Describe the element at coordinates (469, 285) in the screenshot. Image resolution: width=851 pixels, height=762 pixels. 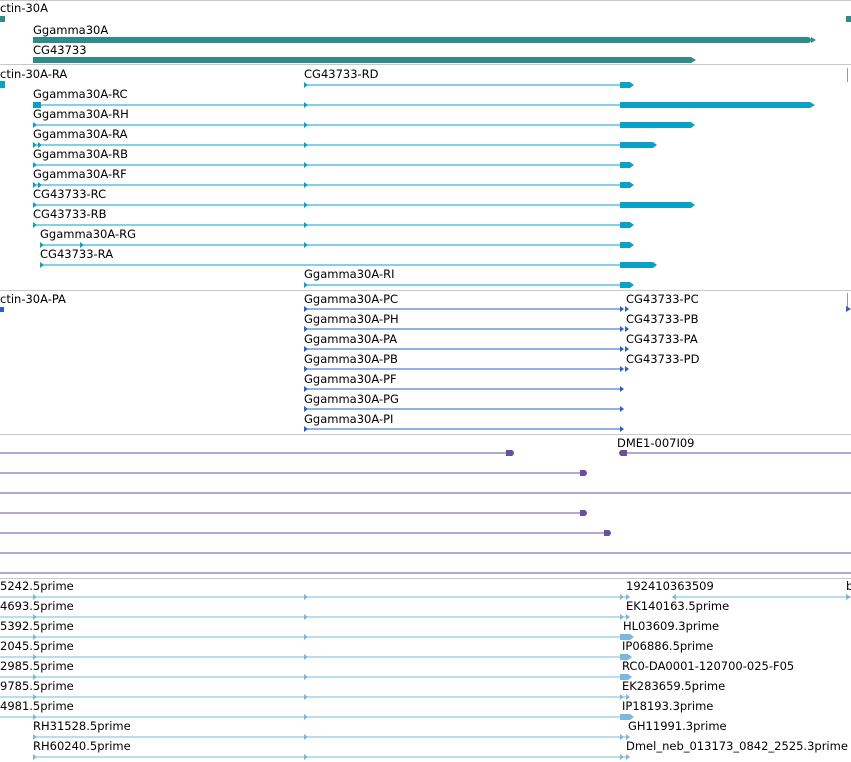
I see `transcript-ri` at that location.